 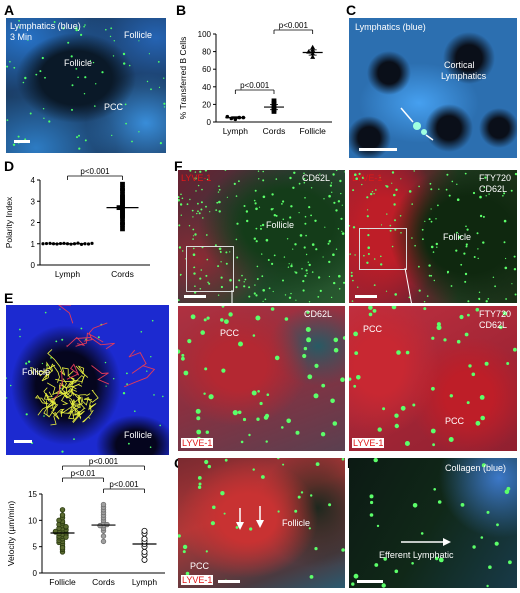 What do you see at coordinates (9, 298) in the screenshot?
I see `panel-letter-e: E` at bounding box center [9, 298].